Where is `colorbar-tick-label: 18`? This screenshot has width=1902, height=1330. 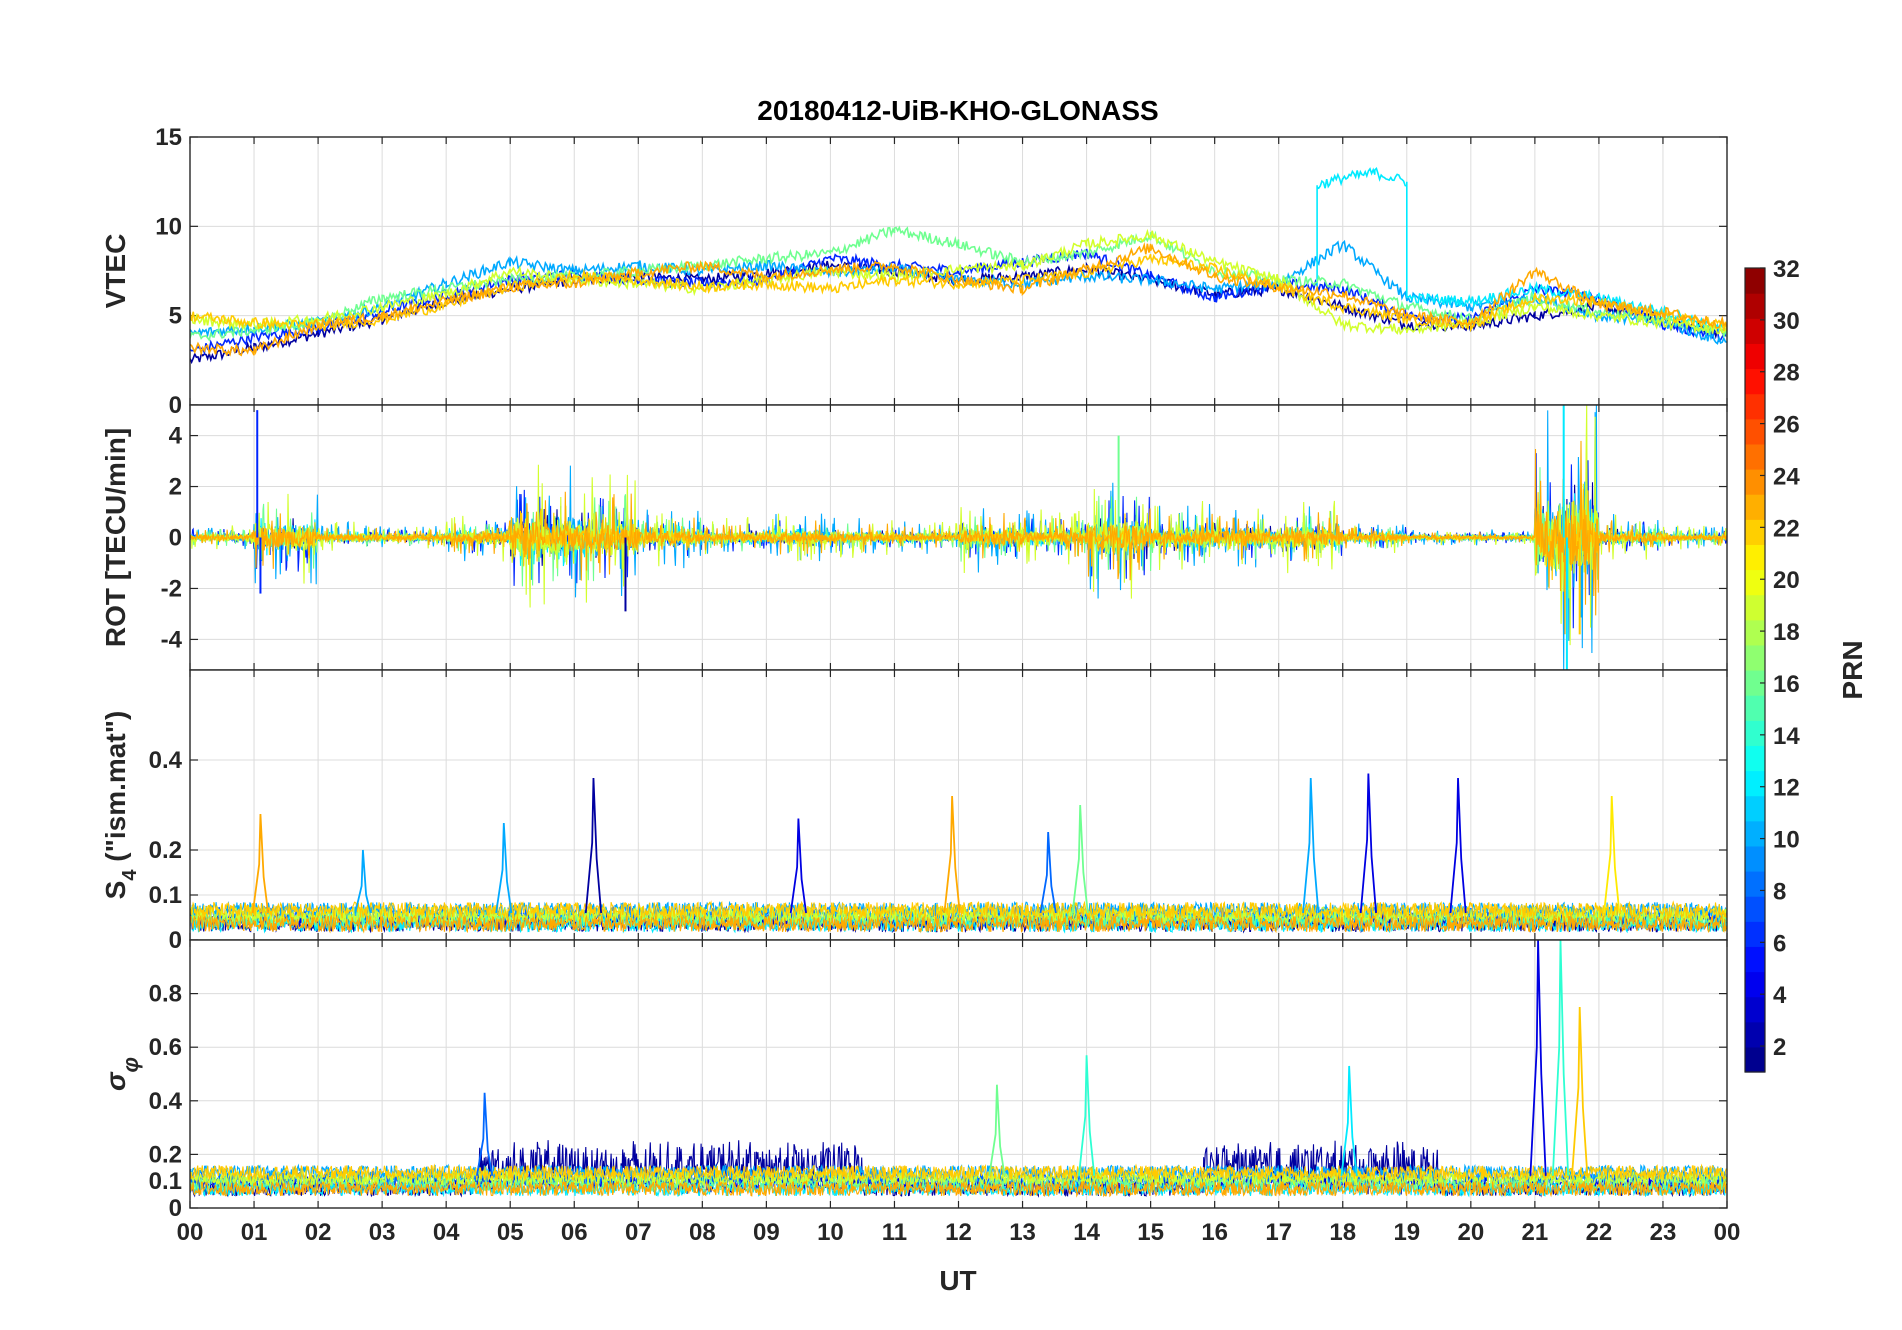
colorbar-tick-label: 18 is located at coordinates (1786, 632).